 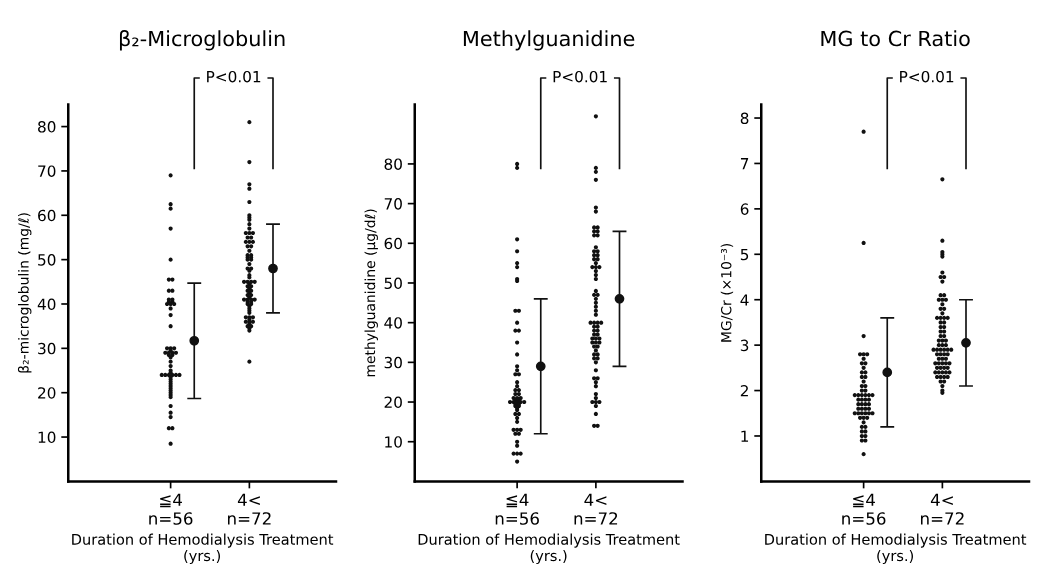 I want to click on y-axis-title: β₂-microglobulin (mg/ℓ), so click(x=24, y=293).